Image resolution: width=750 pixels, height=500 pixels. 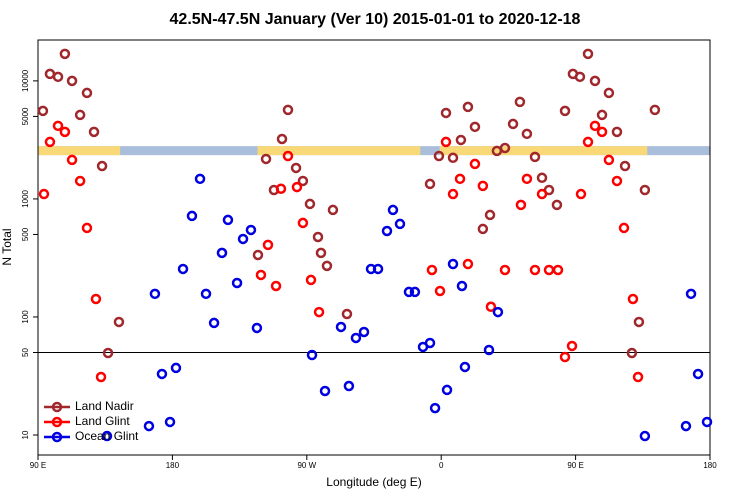 I want to click on x-tick-label: 90 E, so click(x=575, y=465).